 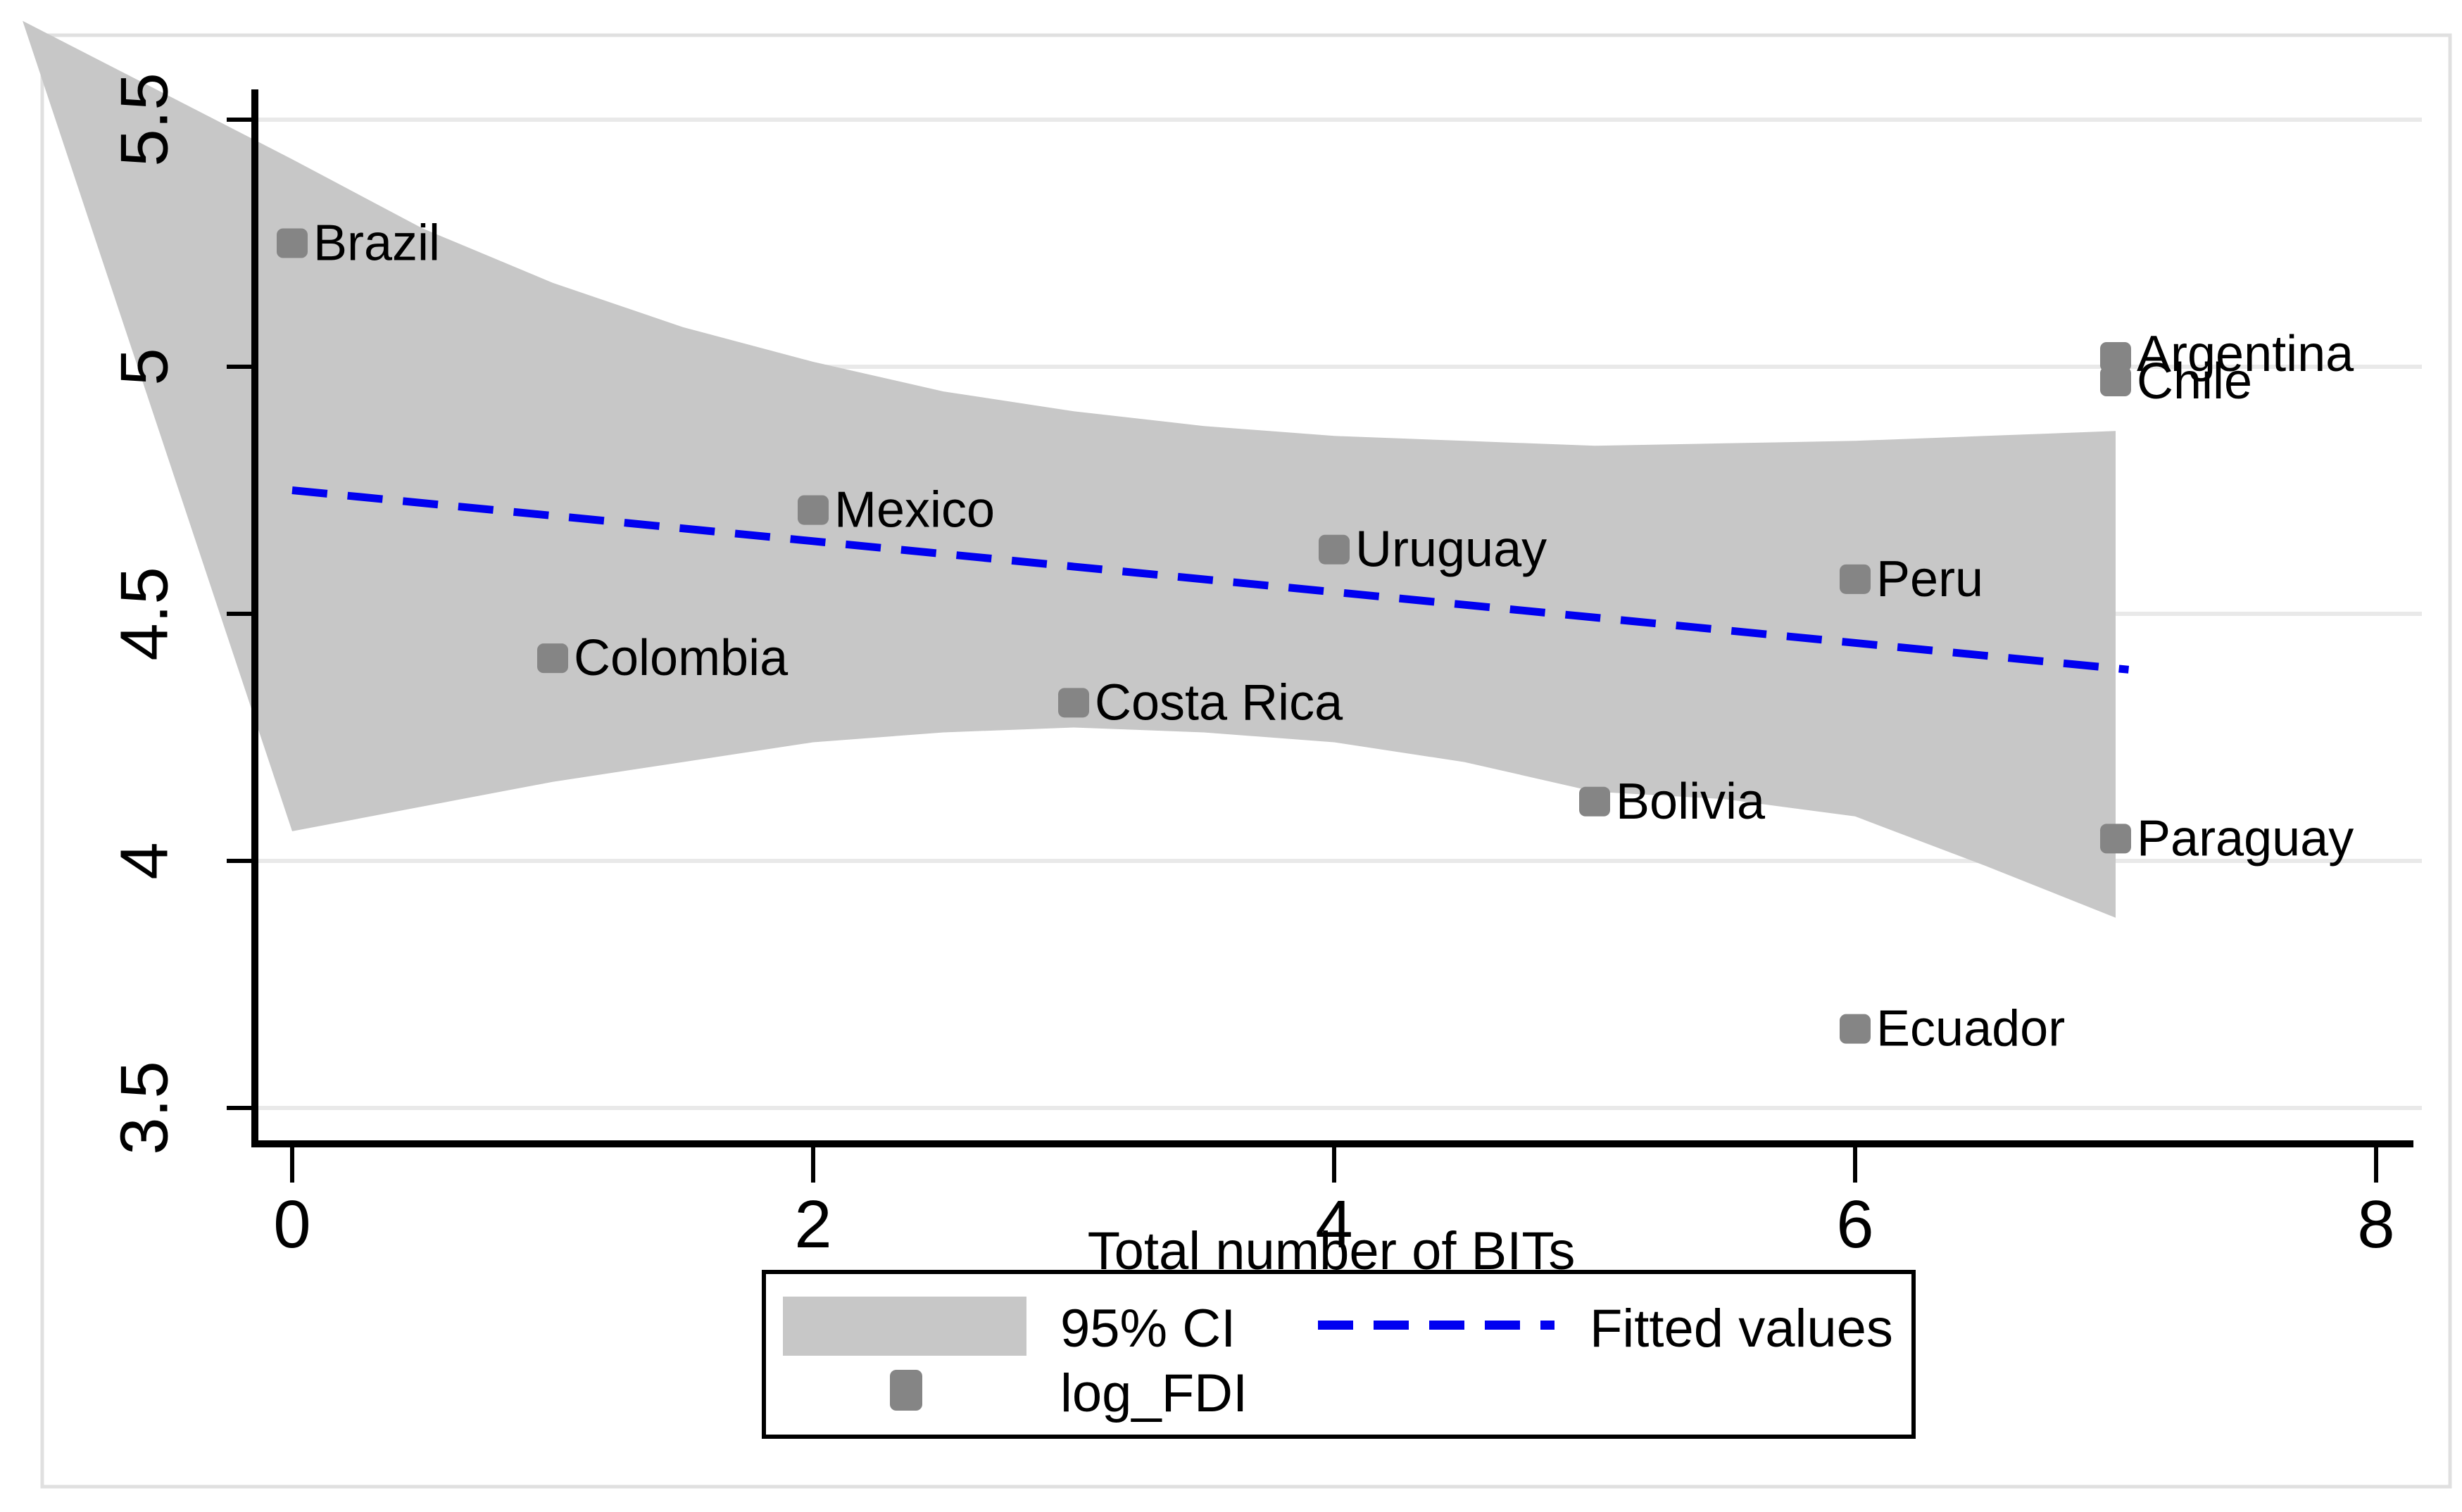 What do you see at coordinates (1929, 579) in the screenshot?
I see `country-label: Peru` at bounding box center [1929, 579].